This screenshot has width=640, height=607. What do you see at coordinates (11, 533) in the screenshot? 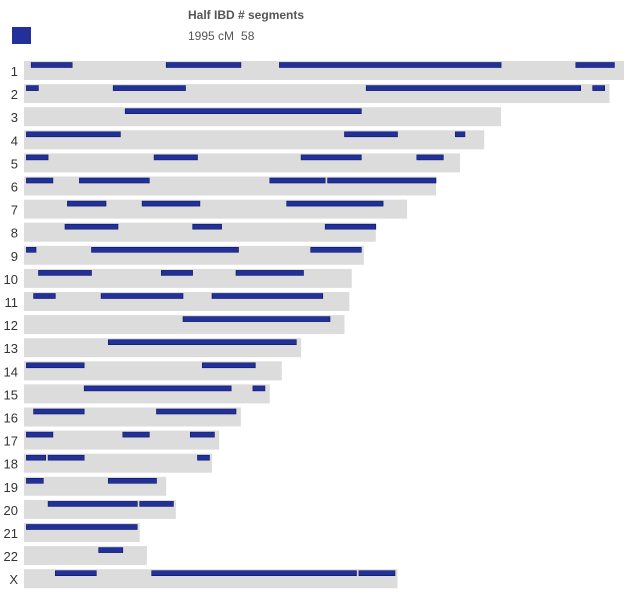
I see `chromosome-label: 21` at bounding box center [11, 533].